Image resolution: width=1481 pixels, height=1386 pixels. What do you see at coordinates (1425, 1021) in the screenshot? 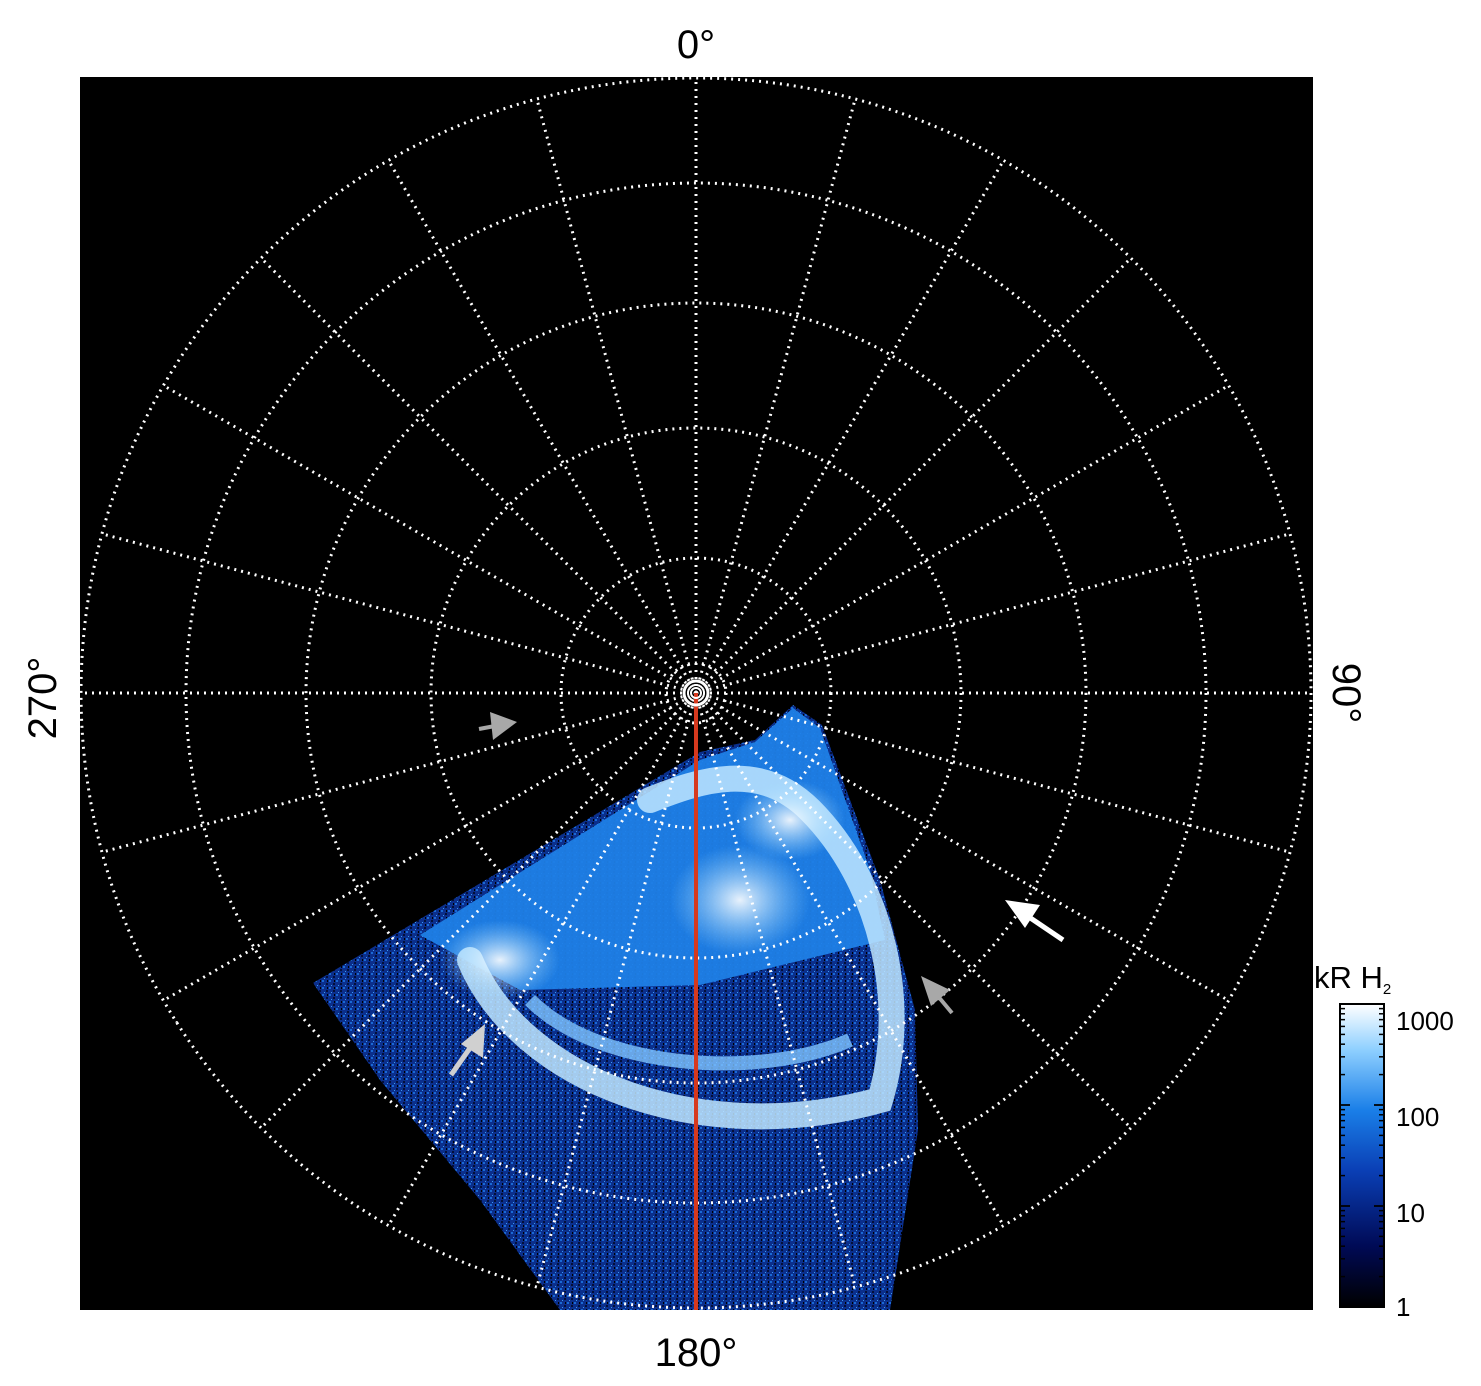
I see `colorbar-tick-1000: 1000` at bounding box center [1425, 1021].